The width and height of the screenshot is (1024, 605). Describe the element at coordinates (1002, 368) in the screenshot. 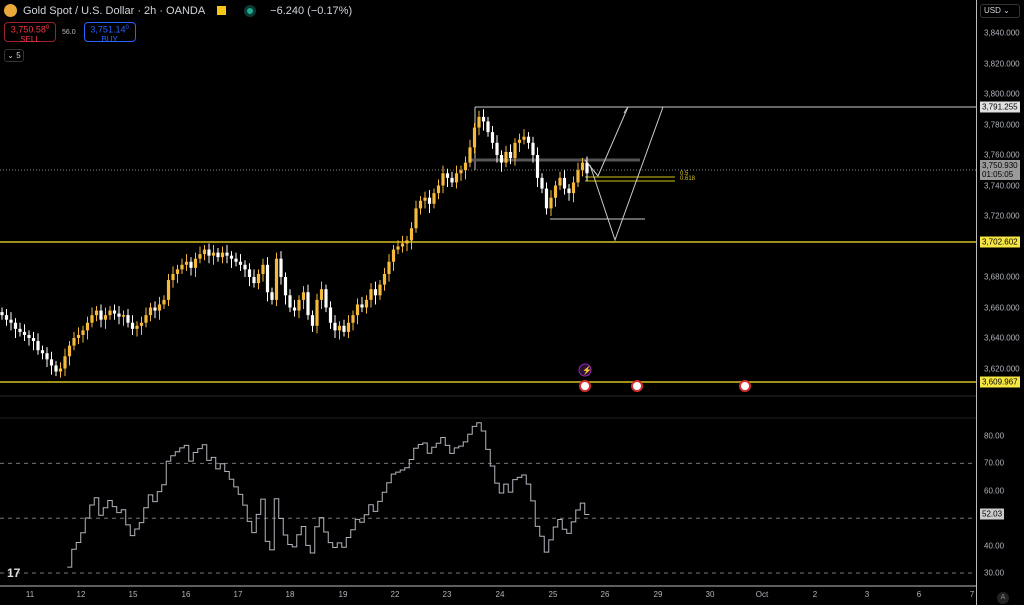

I see `price-tick: 3,620.000` at that location.